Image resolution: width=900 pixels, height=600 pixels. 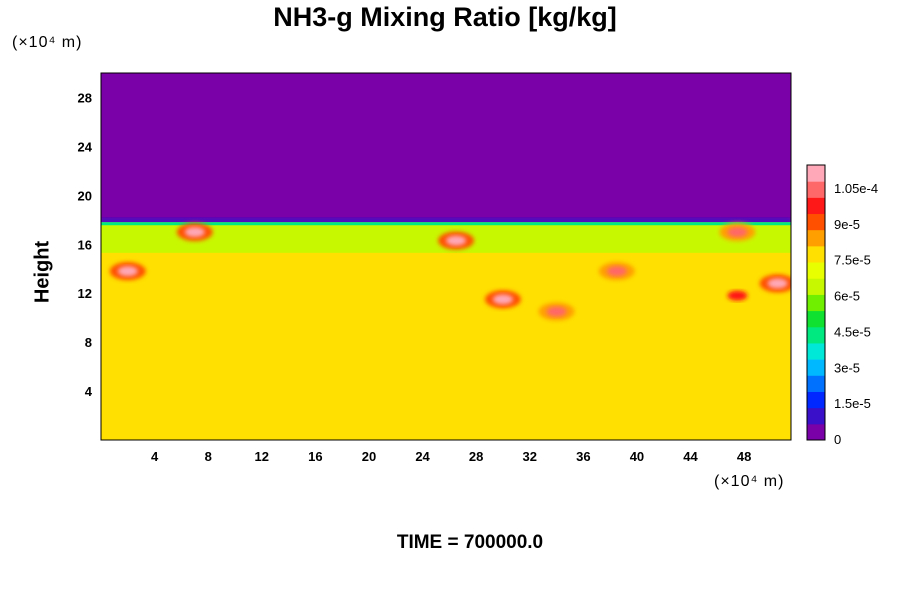 I want to click on x-tick-label: 20, so click(x=369, y=456).